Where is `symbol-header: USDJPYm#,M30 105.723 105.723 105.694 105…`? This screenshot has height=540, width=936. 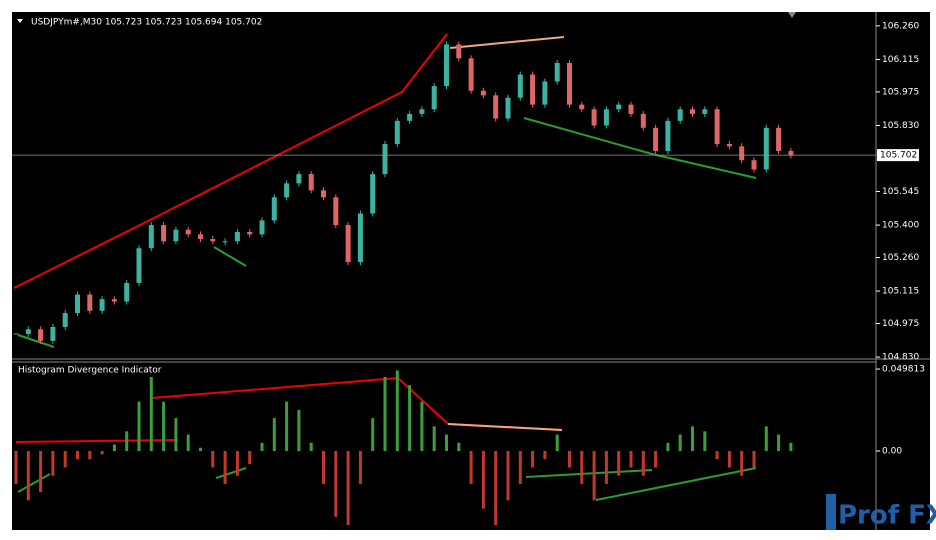
symbol-header: USDJPYm#,M30 105.723 105.723 105.694 105… is located at coordinates (146, 23).